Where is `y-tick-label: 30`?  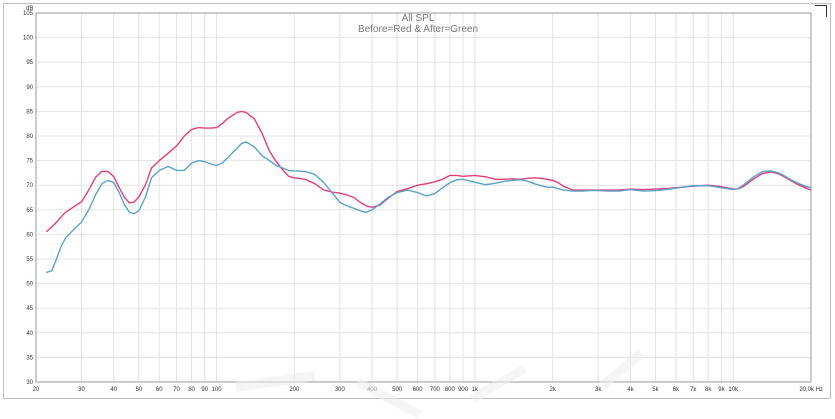 y-tick-label: 30 is located at coordinates (29, 383).